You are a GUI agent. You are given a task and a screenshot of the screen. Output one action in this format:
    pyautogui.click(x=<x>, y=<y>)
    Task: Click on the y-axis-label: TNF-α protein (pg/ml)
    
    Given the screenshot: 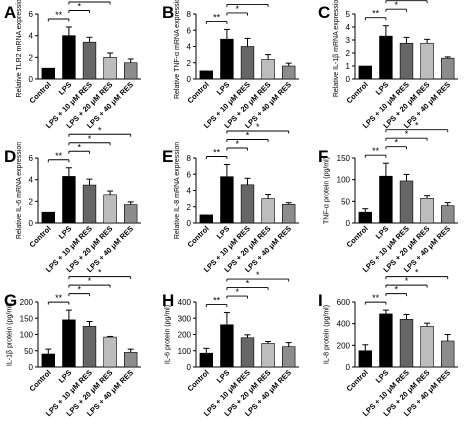 What is the action you would take?
    pyautogui.click(x=327, y=190)
    